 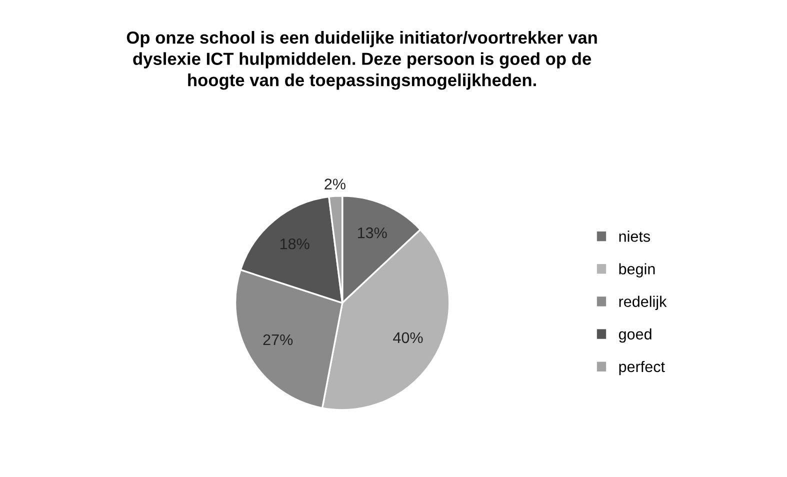 I want to click on legend-label: redelijk, so click(x=643, y=303).